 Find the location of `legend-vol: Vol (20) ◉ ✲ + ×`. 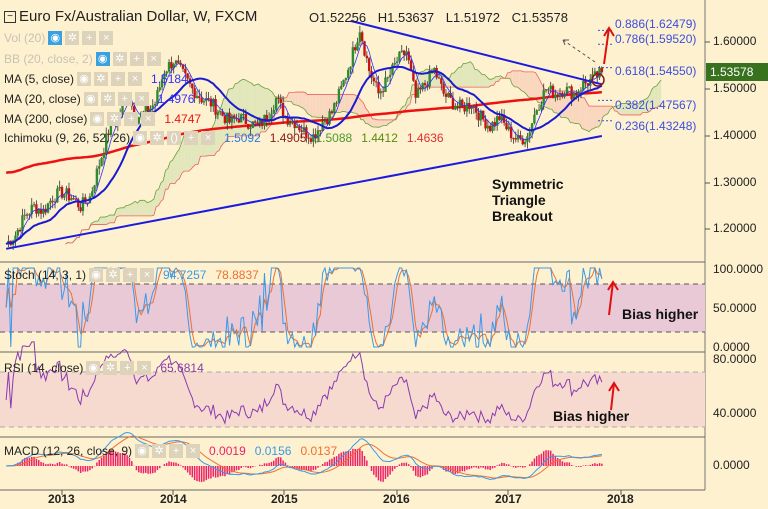

legend-vol: Vol (20) ◉ ✲ + × is located at coordinates (59, 38).